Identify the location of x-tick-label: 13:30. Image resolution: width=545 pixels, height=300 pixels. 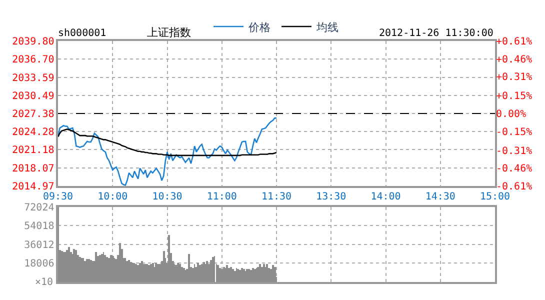
(331, 197).